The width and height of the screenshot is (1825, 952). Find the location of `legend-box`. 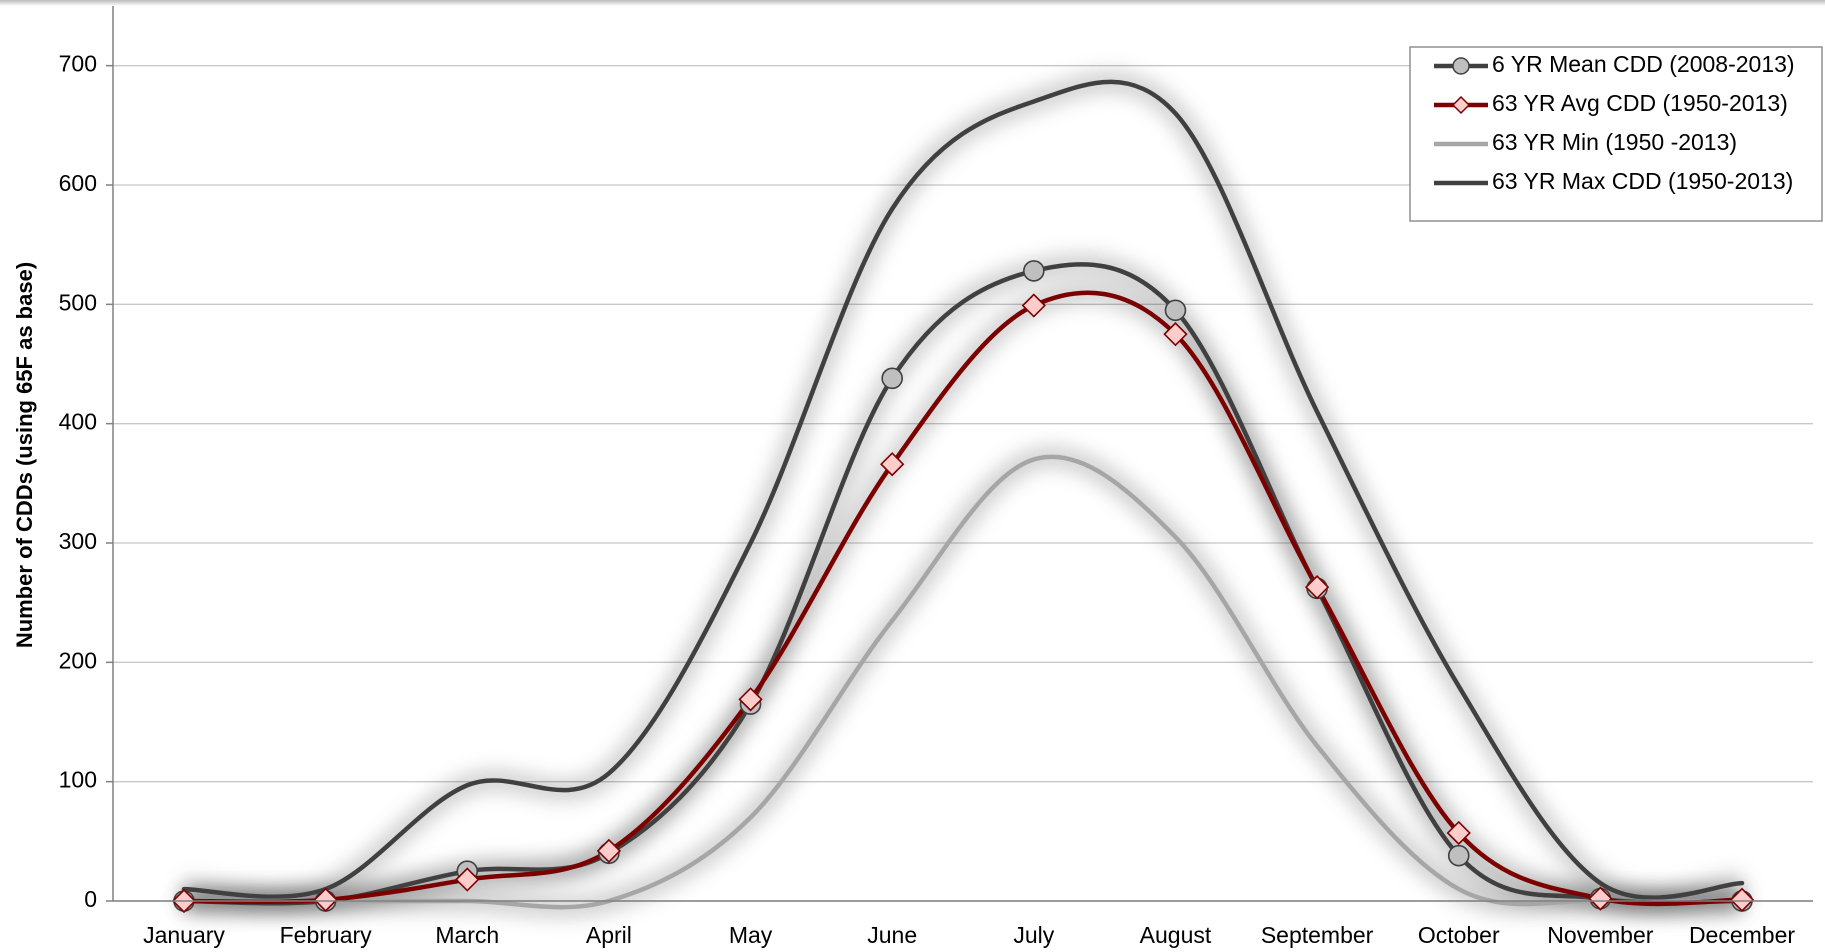

legend-box is located at coordinates (1616, 134).